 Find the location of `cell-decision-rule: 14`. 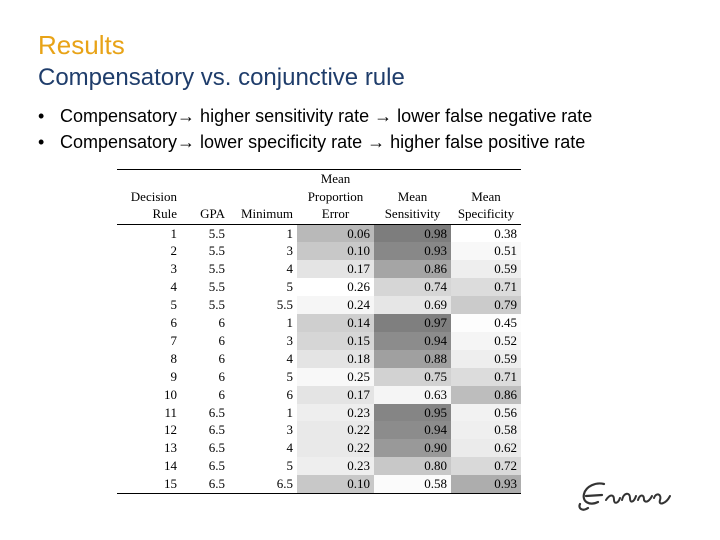

cell-decision-rule: 14 is located at coordinates (170, 466).